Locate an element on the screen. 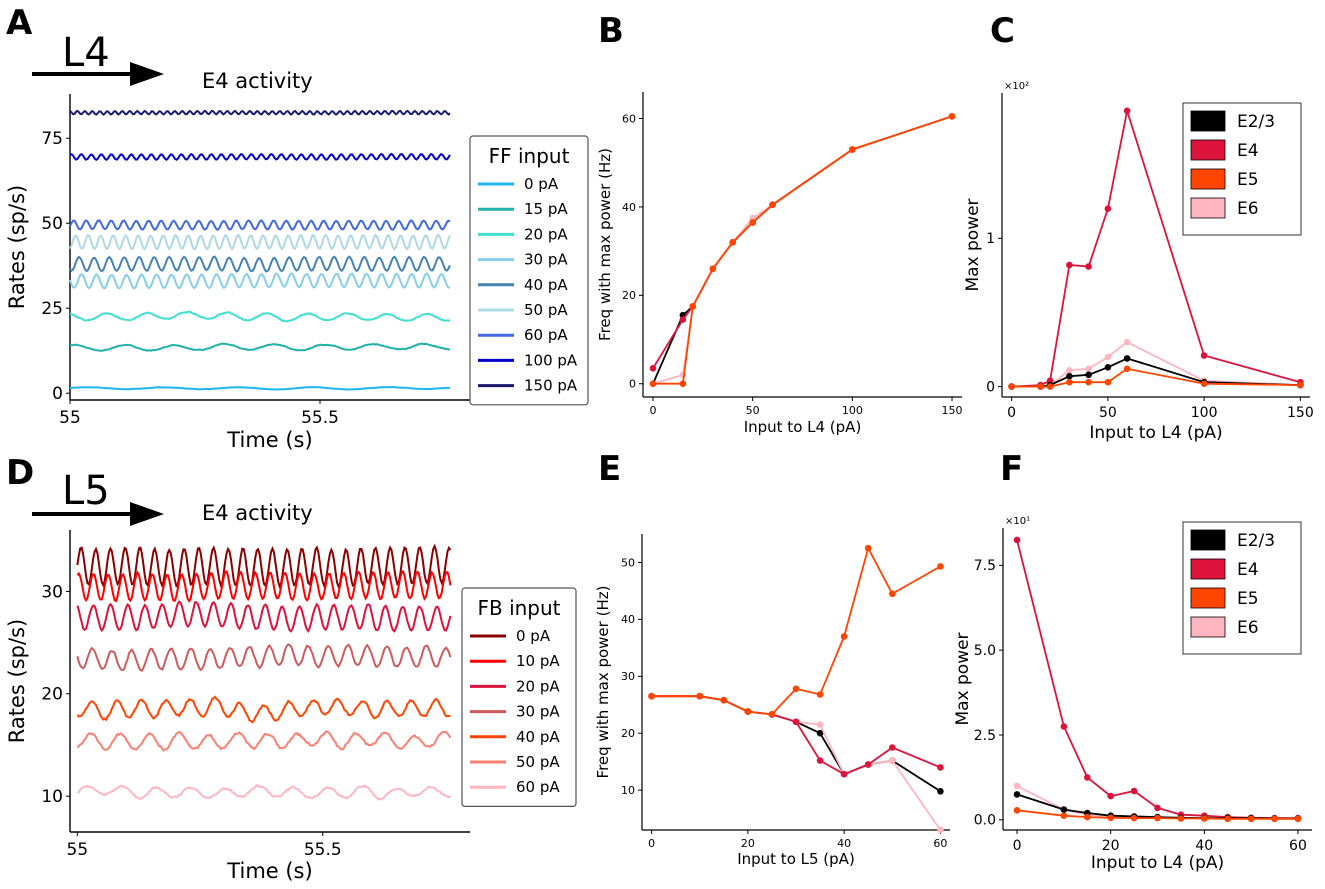  y-axis-label: Rates (sp/s) is located at coordinates (17, 681).